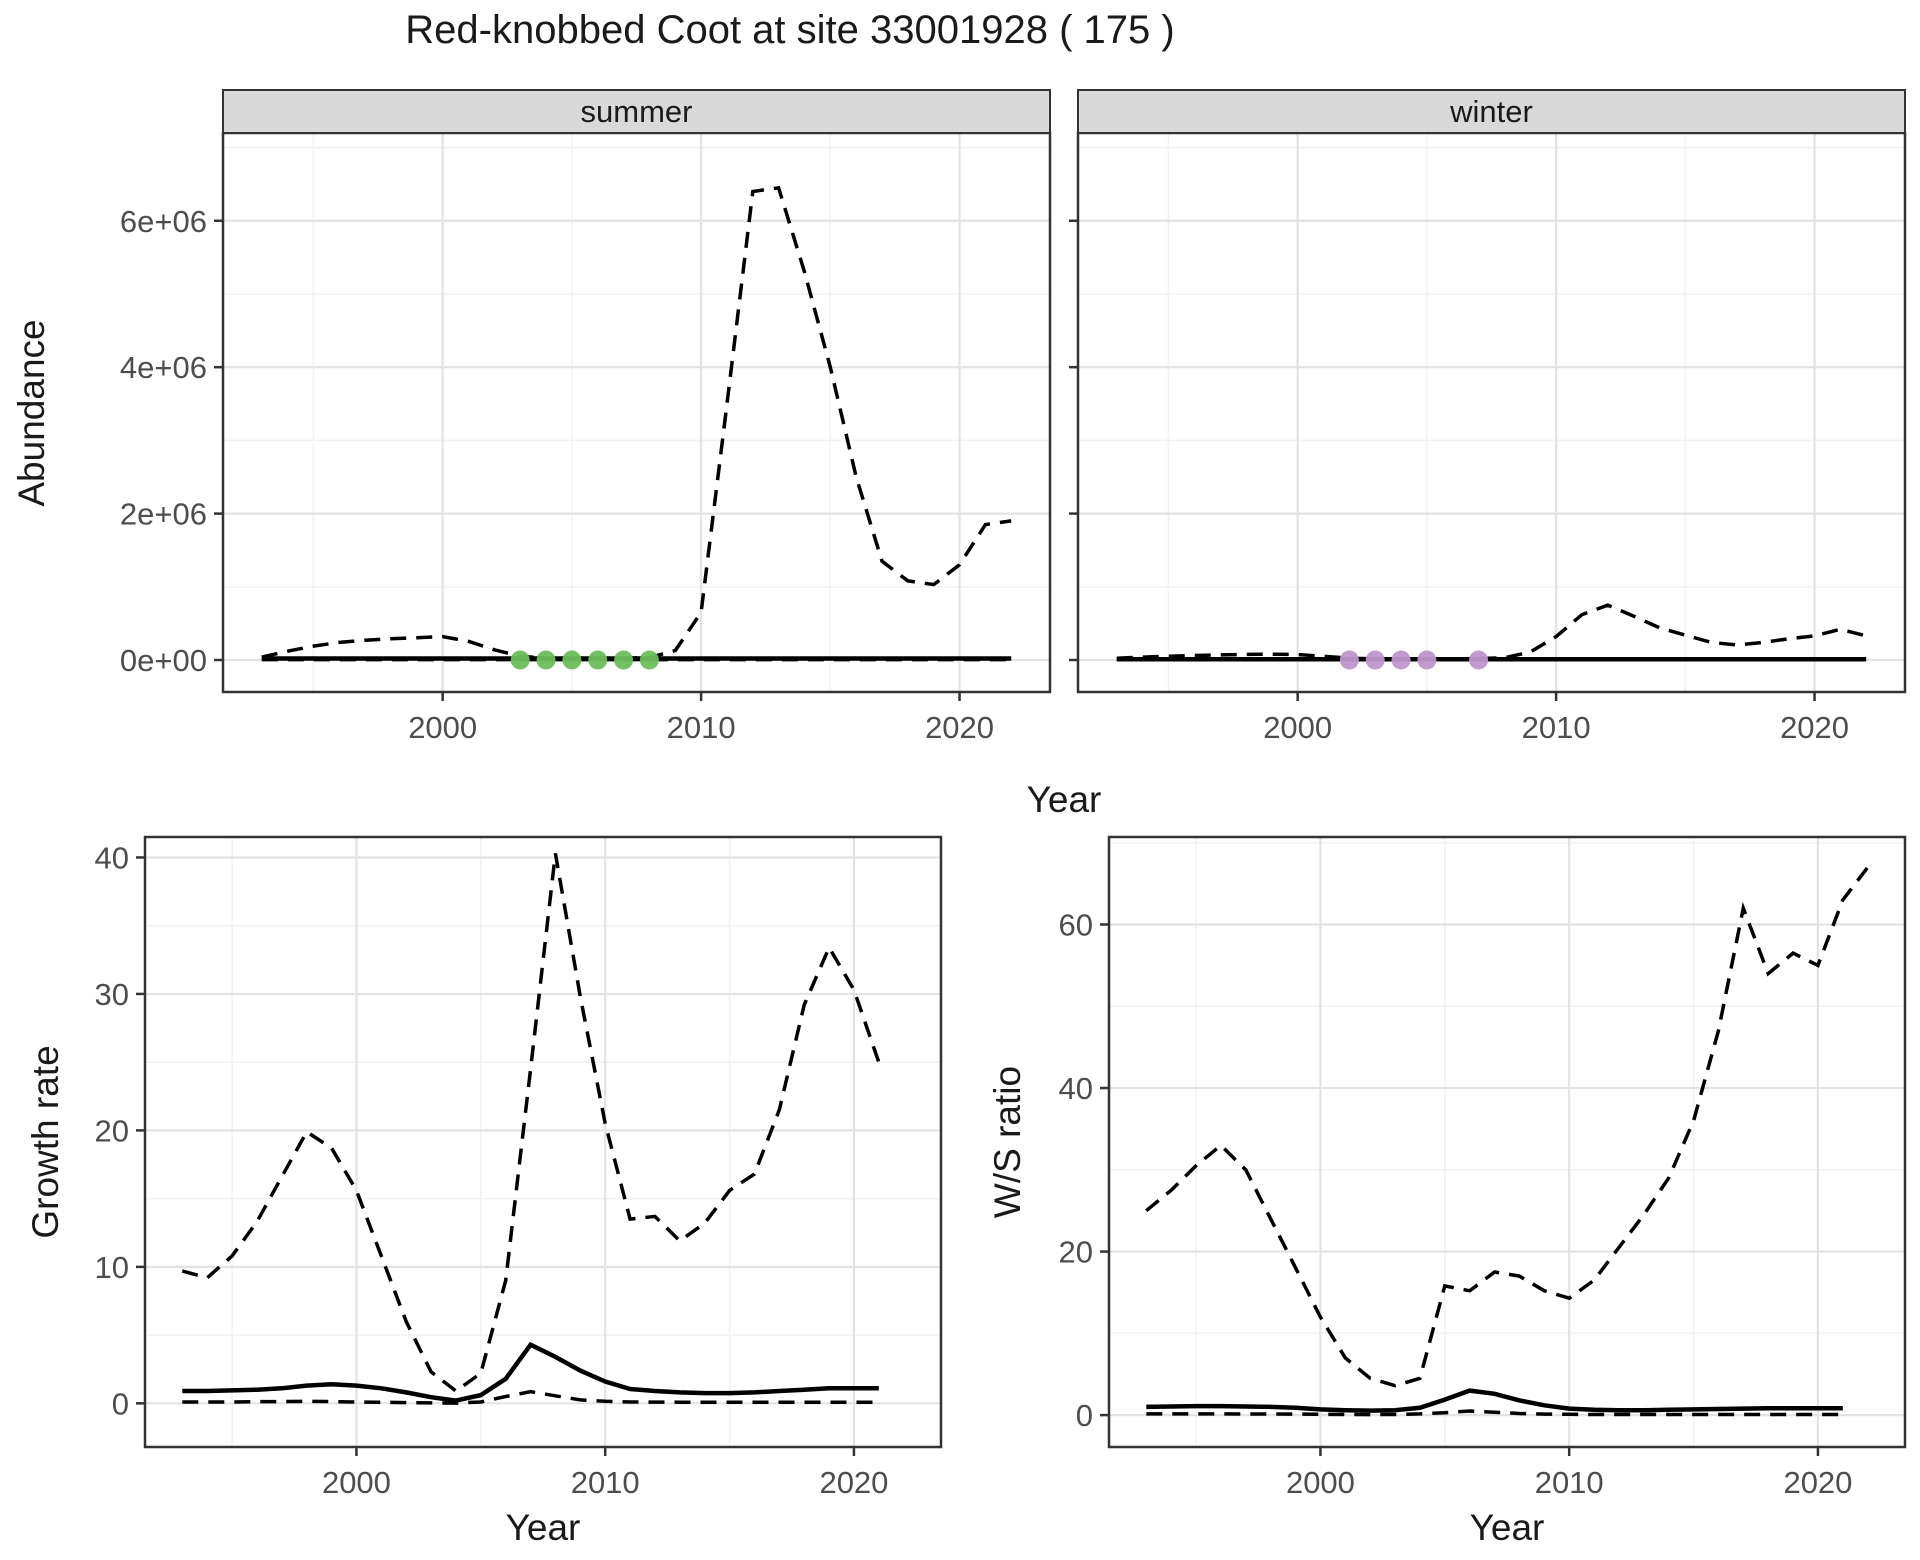 Image resolution: width=1920 pixels, height=1560 pixels. What do you see at coordinates (163, 367) in the screenshot?
I see `y-tick-label: 4e+06` at bounding box center [163, 367].